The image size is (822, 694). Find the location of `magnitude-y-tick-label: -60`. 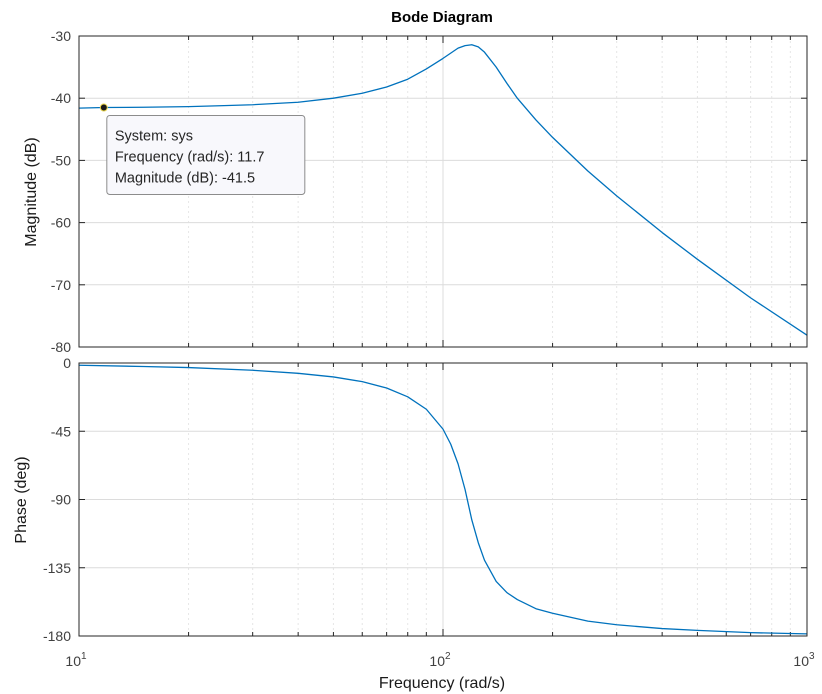

magnitude-y-tick-label: -60 is located at coordinates (61, 223).